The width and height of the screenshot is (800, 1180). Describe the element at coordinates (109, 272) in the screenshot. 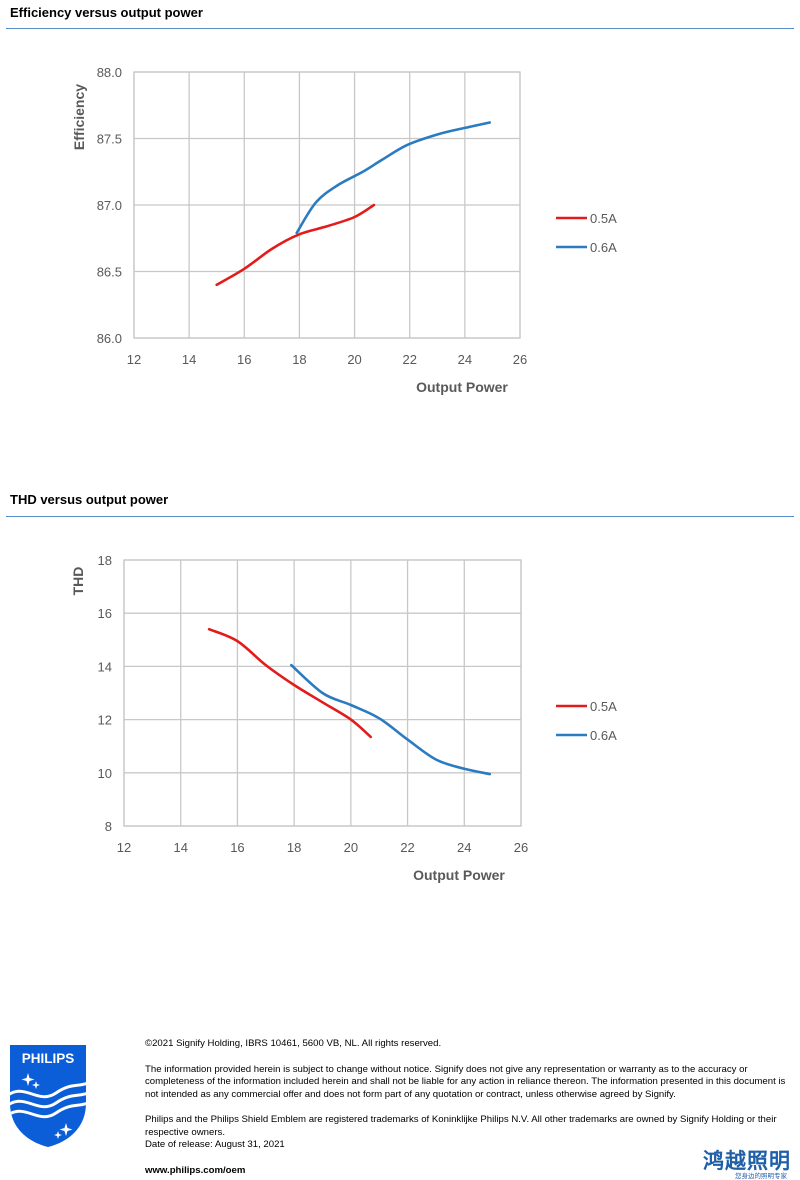

I see `y-tick-label: 86.5` at that location.